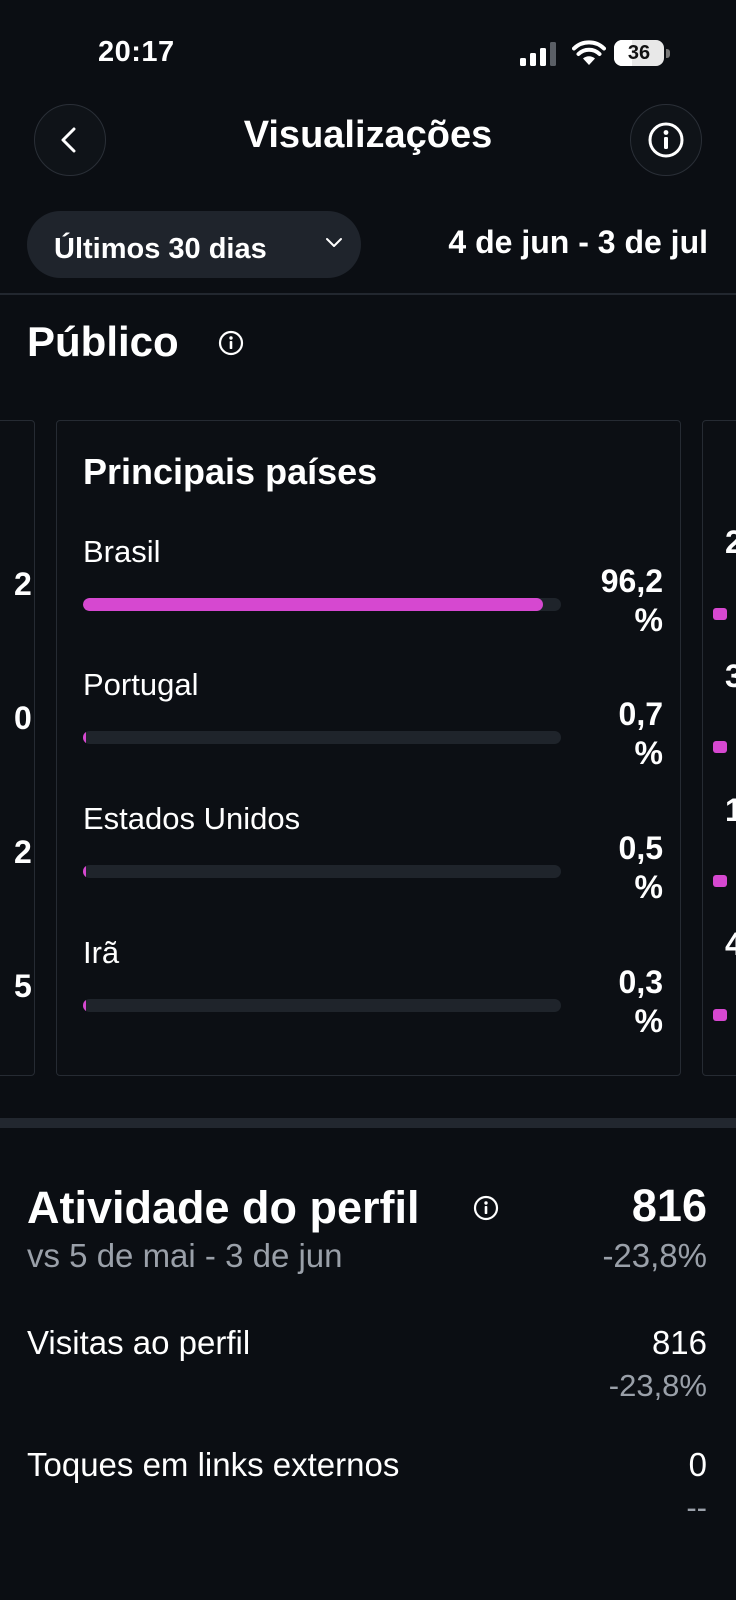  I want to click on battery-indicator: 36, so click(642, 53).